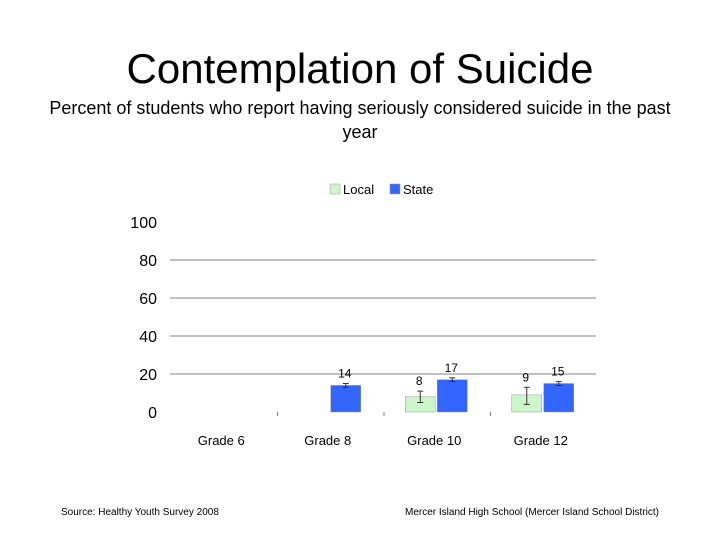 The width and height of the screenshot is (720, 540). Describe the element at coordinates (148, 337) in the screenshot. I see `y-tick-label: 40` at that location.